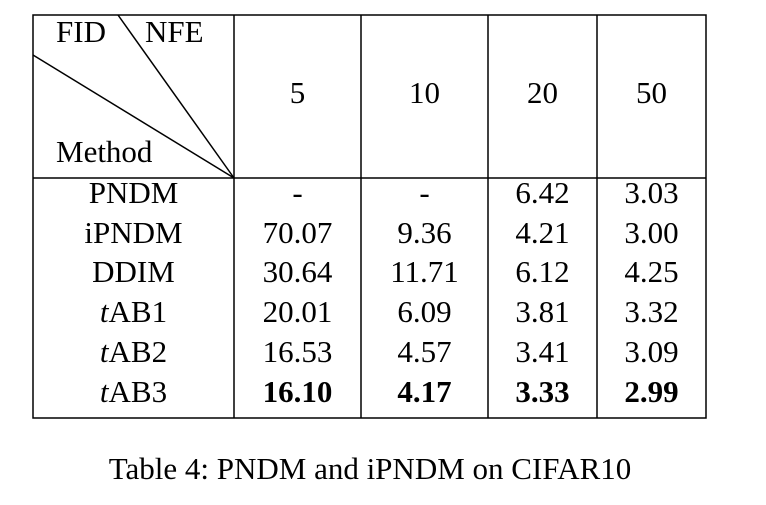 The width and height of the screenshot is (766, 505). I want to click on method-cell: tAB3, so click(133, 391).